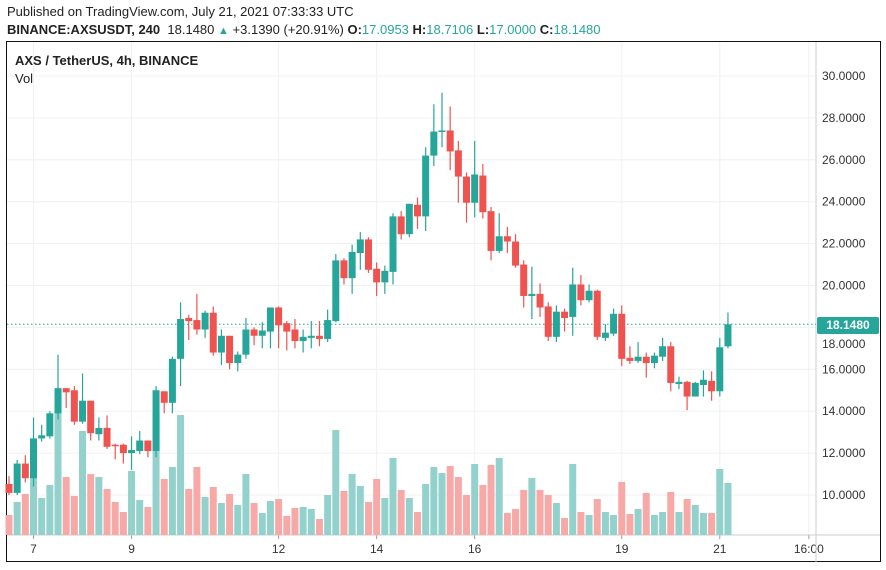 The width and height of the screenshot is (886, 570). Describe the element at coordinates (483, 29) in the screenshot. I see `low-label: L:` at that location.